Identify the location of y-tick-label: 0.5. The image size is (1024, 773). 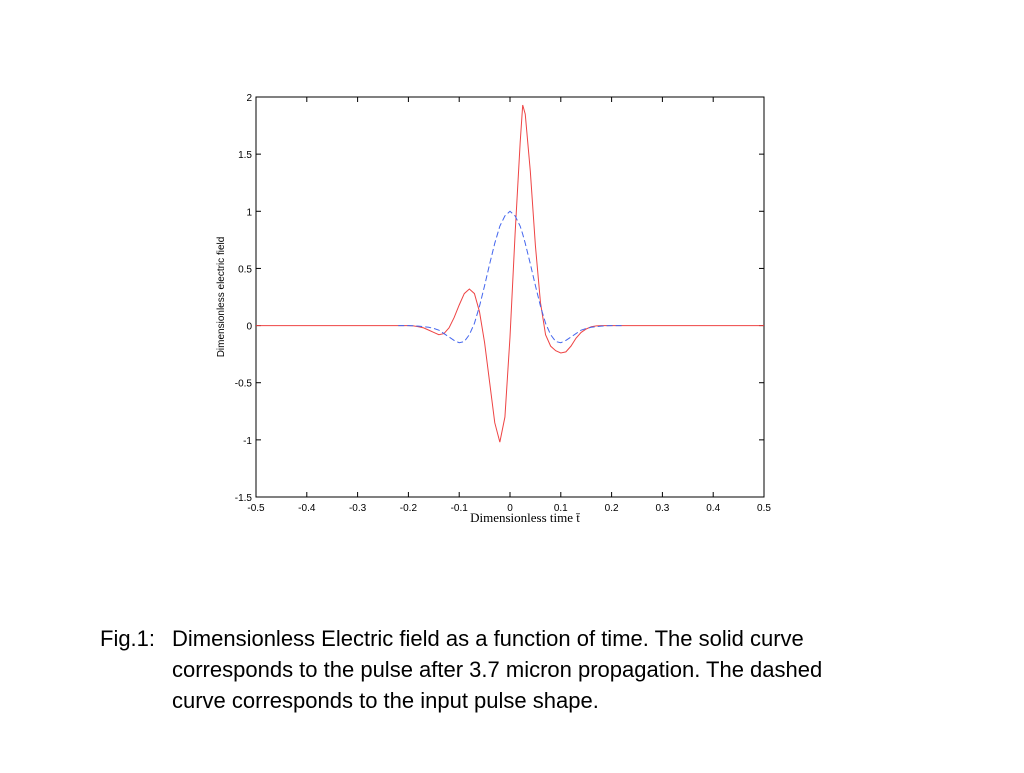
(245, 269).